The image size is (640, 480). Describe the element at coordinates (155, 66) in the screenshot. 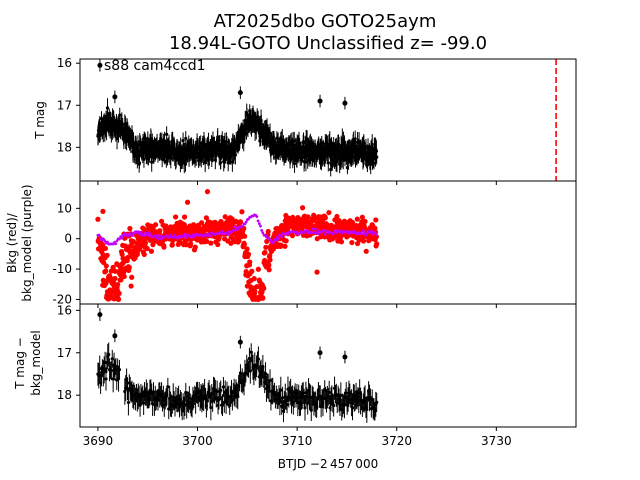

I see `field-annotation: s88 cam4ccd1` at that location.